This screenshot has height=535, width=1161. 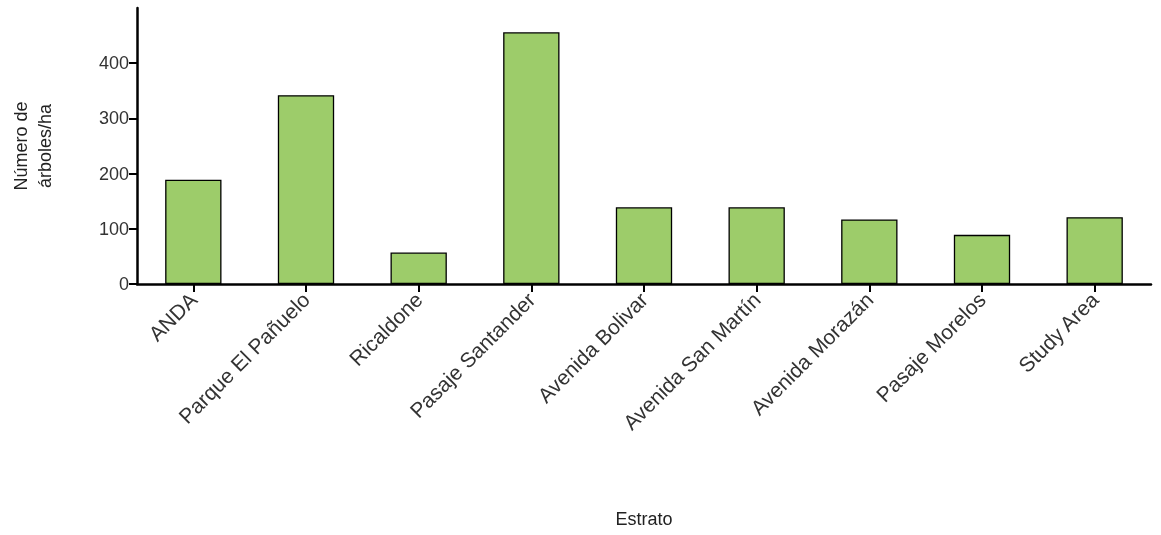 What do you see at coordinates (644, 519) in the screenshot?
I see `x-axis-title: Estrato` at bounding box center [644, 519].